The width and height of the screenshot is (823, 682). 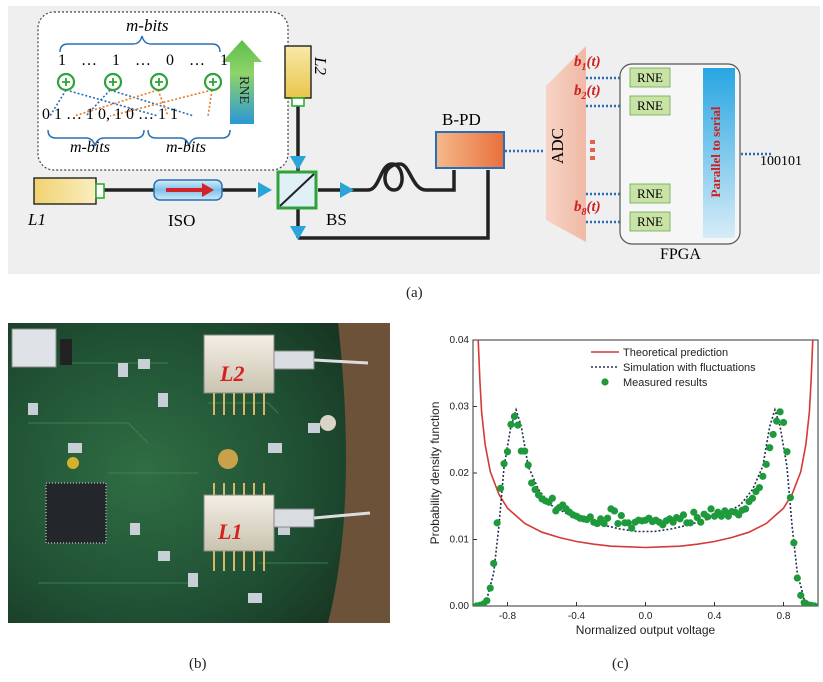 I want to click on bottom-left-brace, so click(x=96, y=138).